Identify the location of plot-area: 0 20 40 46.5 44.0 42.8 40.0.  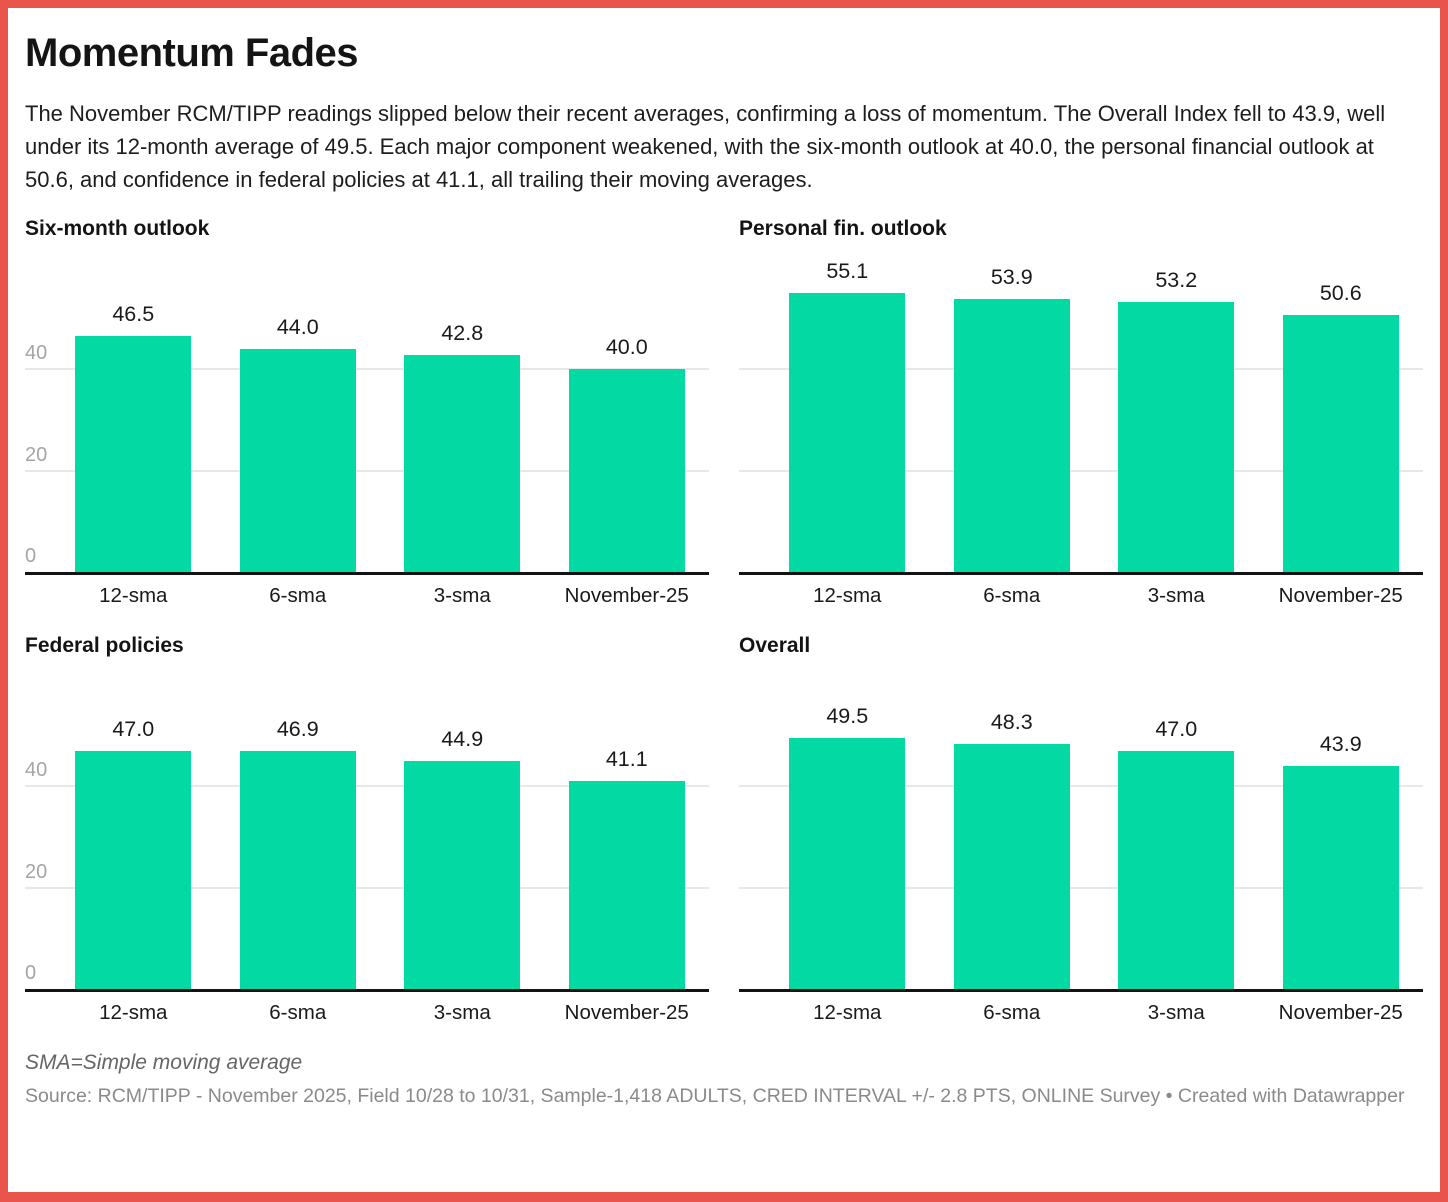
(367, 411).